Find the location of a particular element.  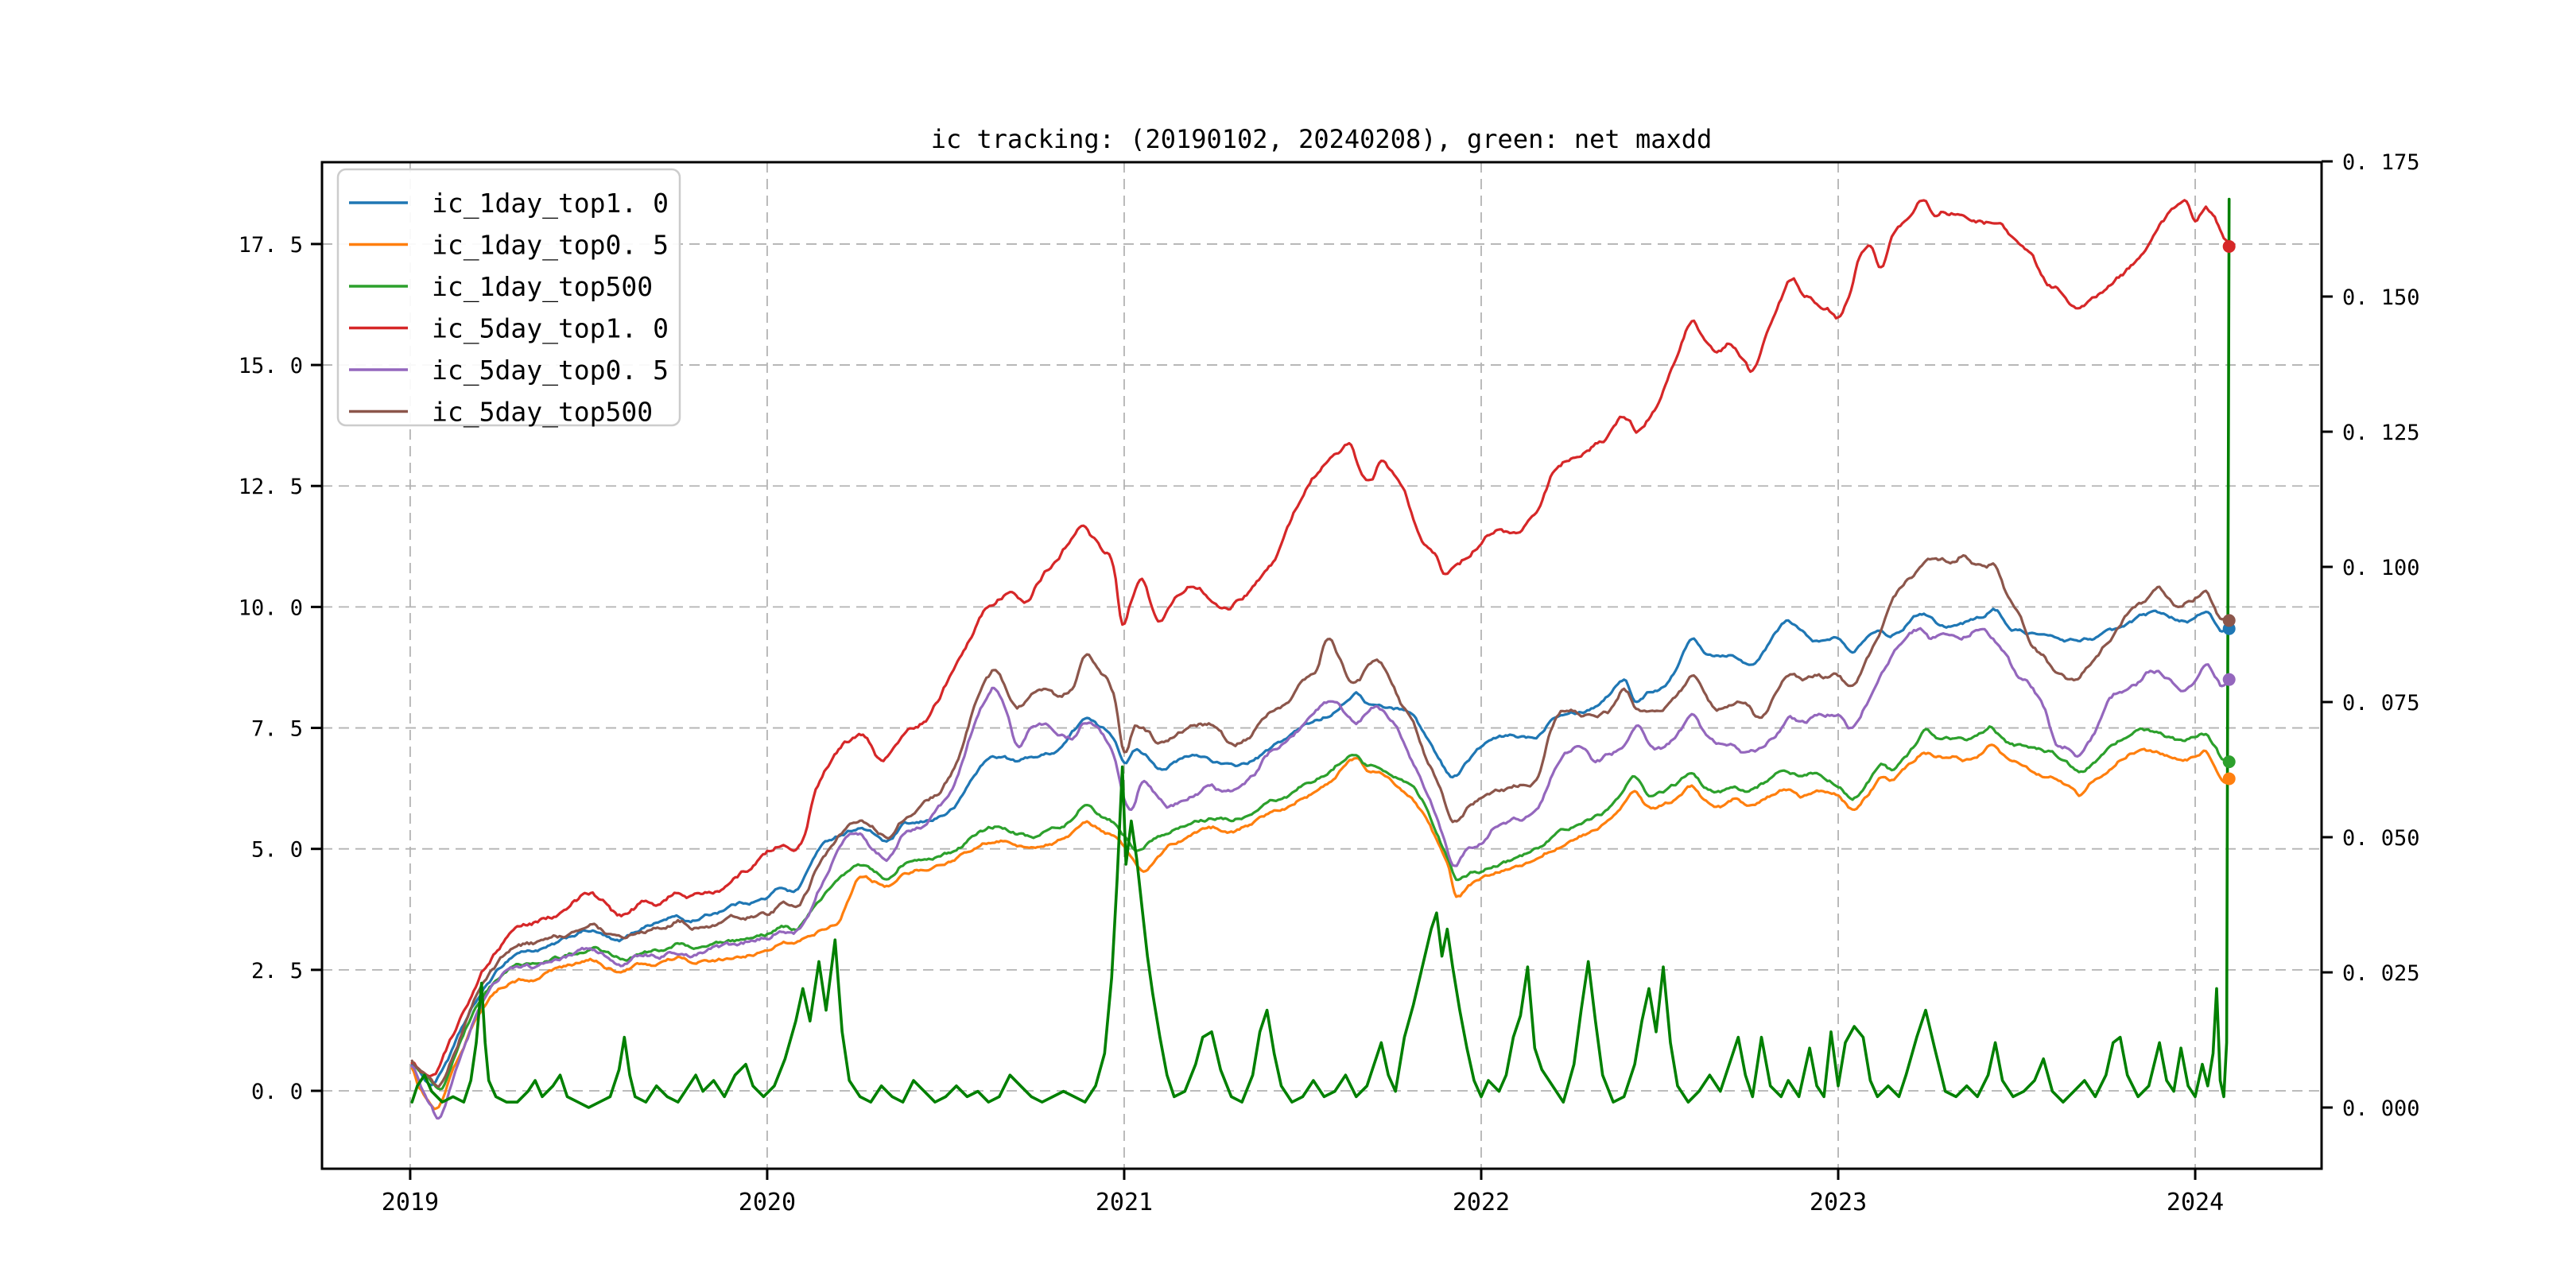

y-right-tick-label: 0. 000 is located at coordinates (2381, 1108).